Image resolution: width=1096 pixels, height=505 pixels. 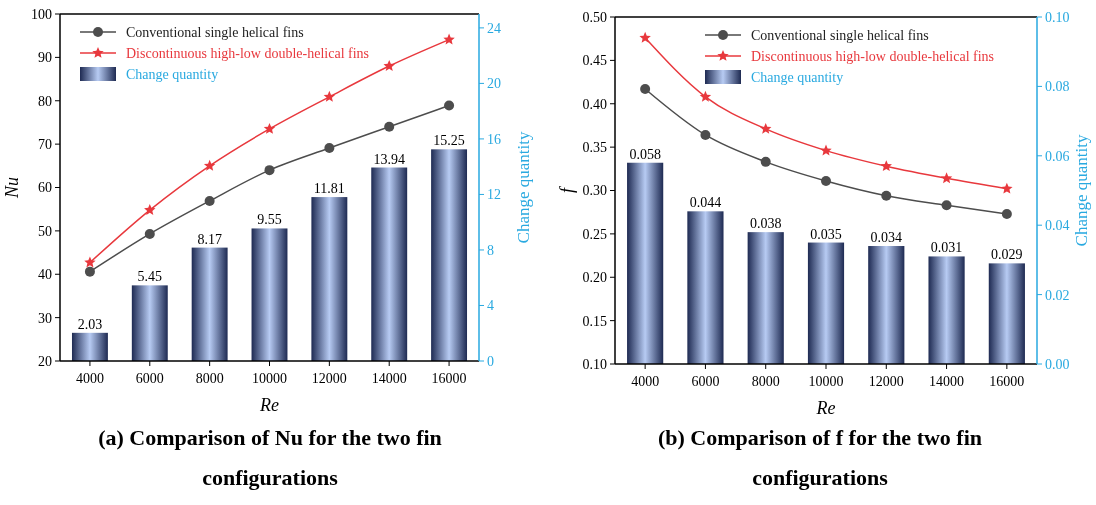 What do you see at coordinates (1057, 295) in the screenshot?
I see `y2-tick-label: 0.02` at bounding box center [1057, 295].